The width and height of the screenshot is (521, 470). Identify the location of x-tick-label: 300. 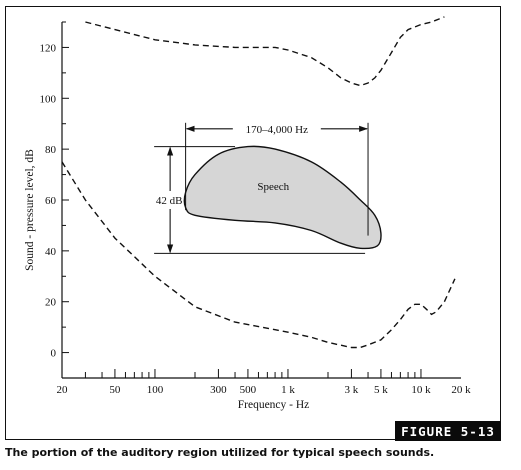
(218, 390).